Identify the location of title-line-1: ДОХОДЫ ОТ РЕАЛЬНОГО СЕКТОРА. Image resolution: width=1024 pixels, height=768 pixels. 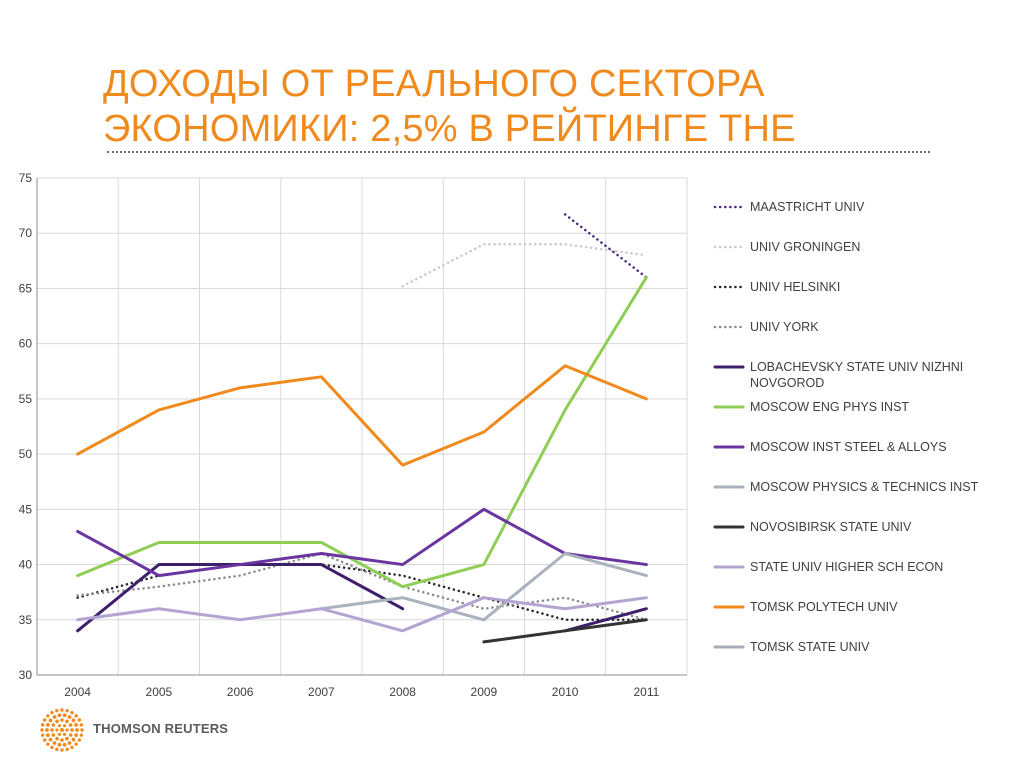
(434, 84).